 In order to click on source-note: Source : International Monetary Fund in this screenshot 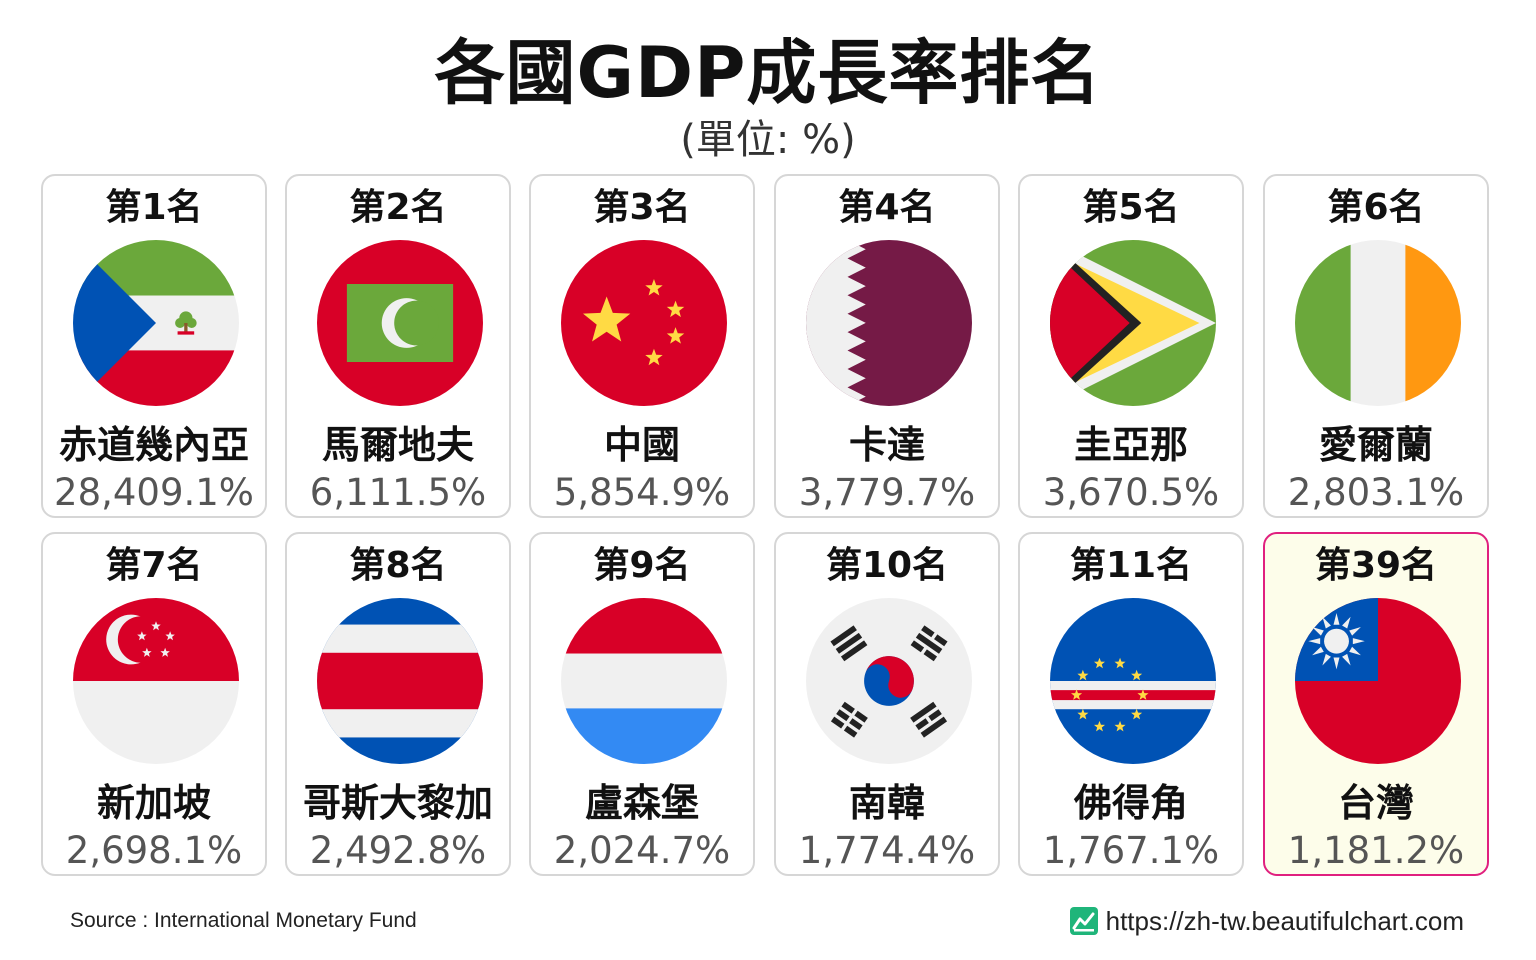, I will do `click(243, 920)`.